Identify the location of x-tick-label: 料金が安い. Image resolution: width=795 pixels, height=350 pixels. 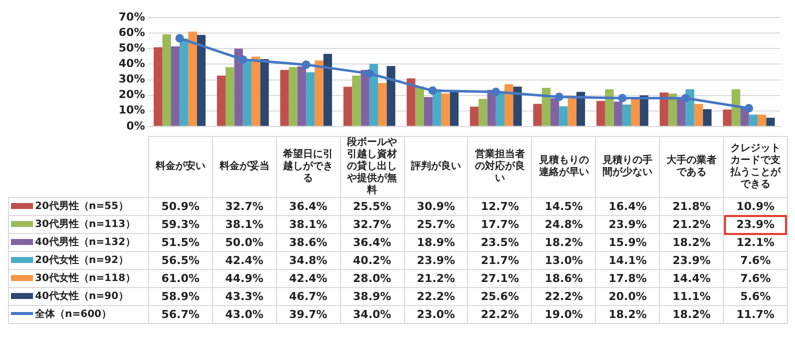
(180, 167).